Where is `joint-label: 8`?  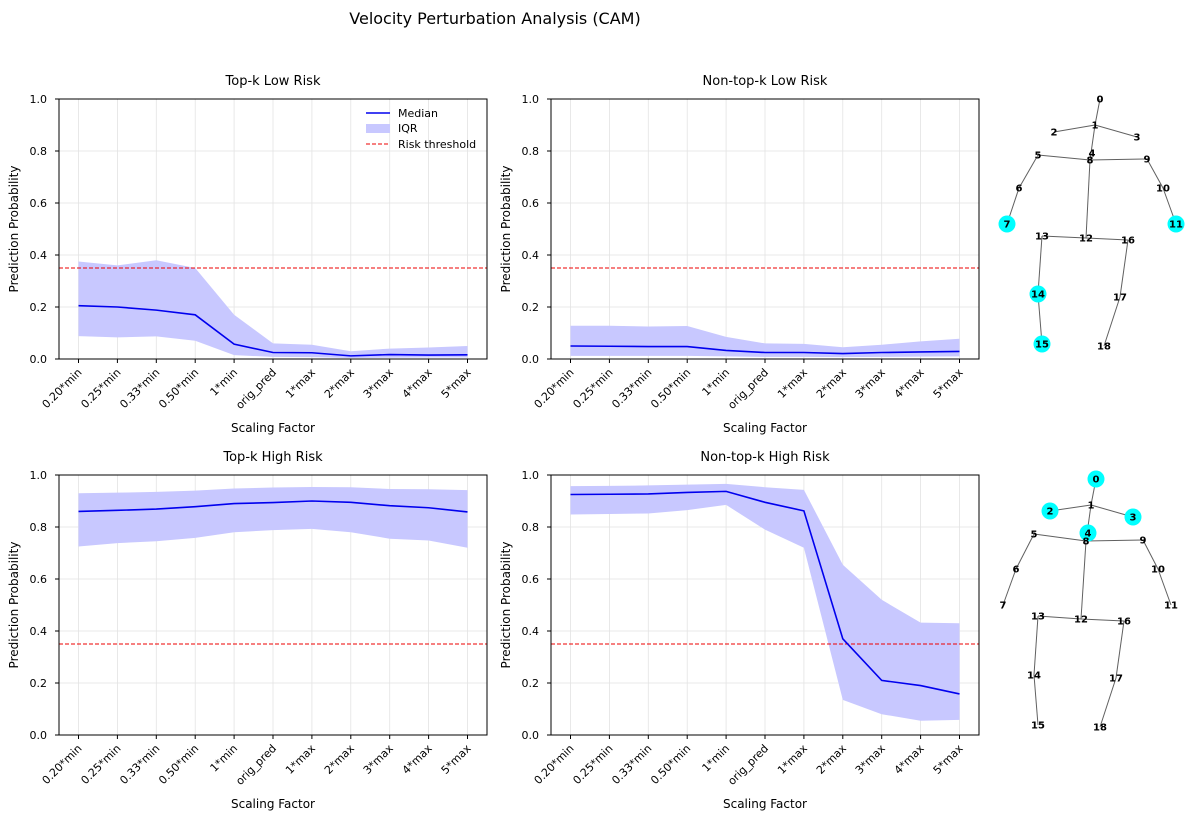
joint-label: 8 is located at coordinates (1090, 161).